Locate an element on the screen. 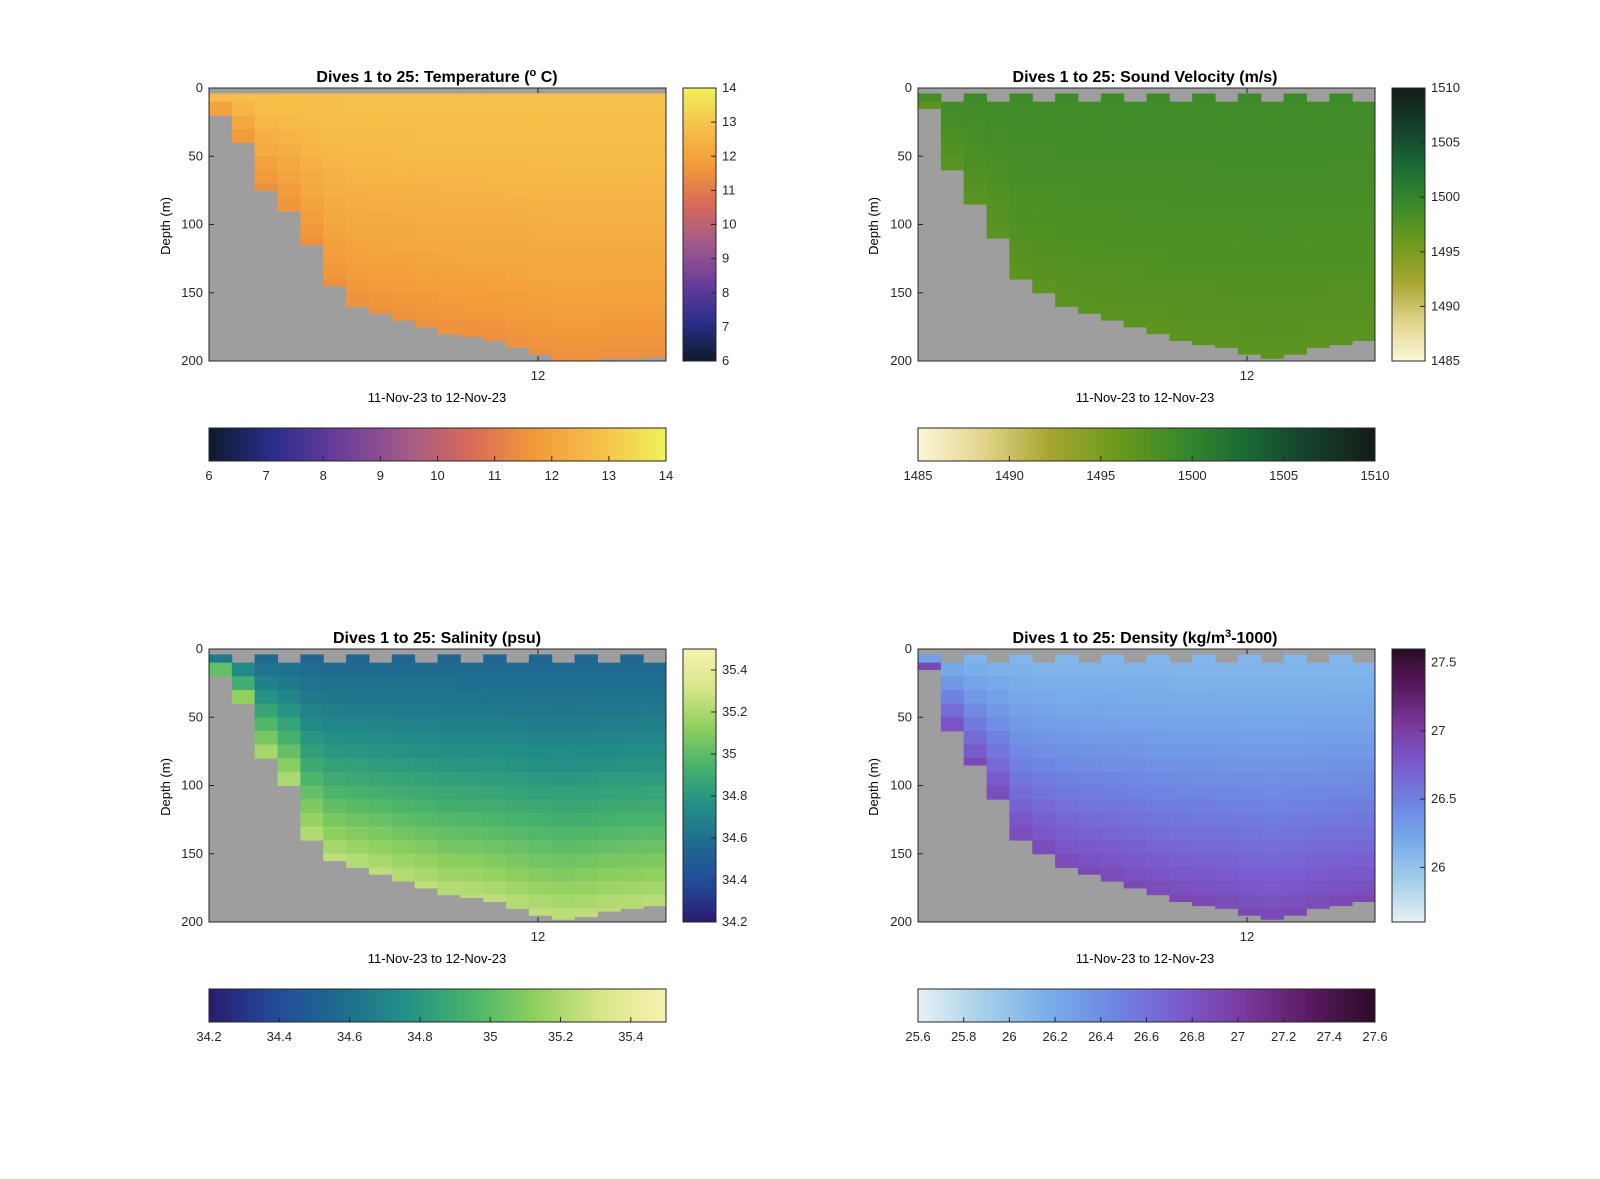 The height and width of the screenshot is (1179, 1600). y-tick-label: 0 is located at coordinates (199, 648).